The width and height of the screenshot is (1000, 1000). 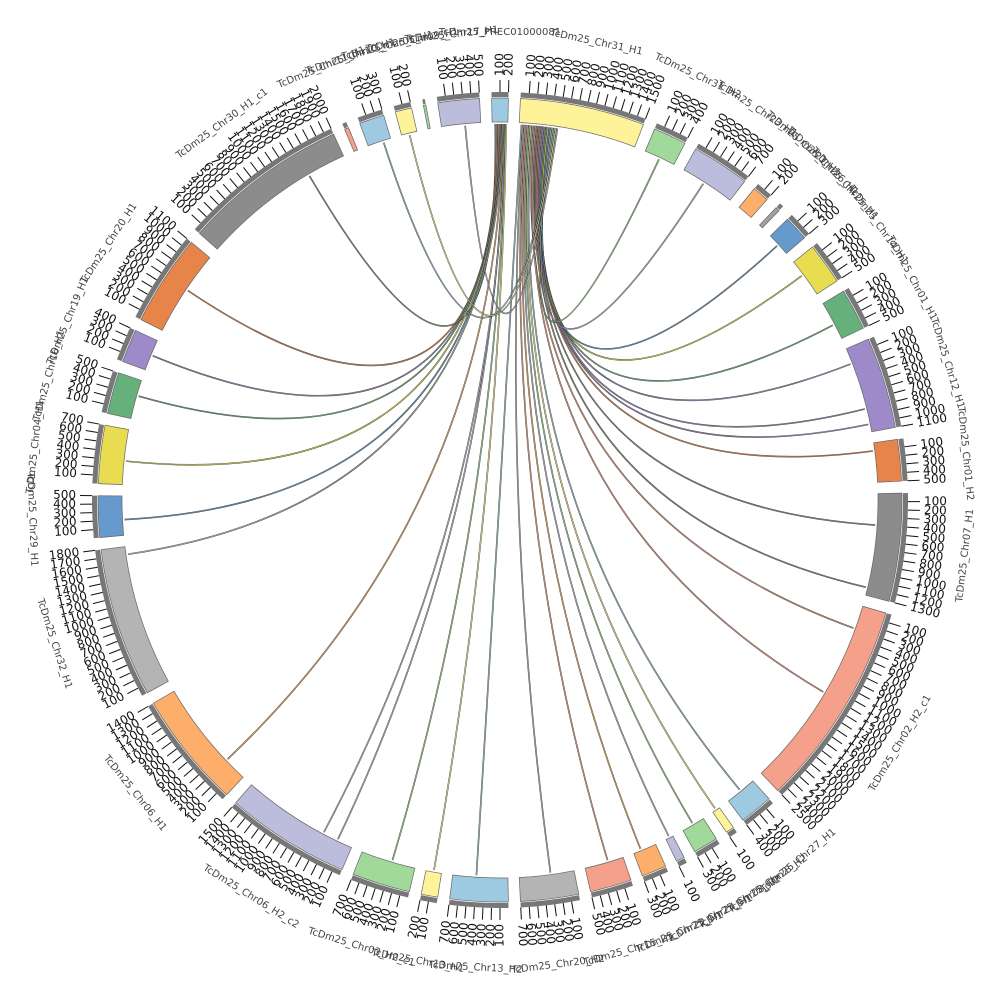 What do you see at coordinates (499, 32) in the screenshot?
I see `segment-name: TcDm25_PREC01000081` at bounding box center [499, 32].